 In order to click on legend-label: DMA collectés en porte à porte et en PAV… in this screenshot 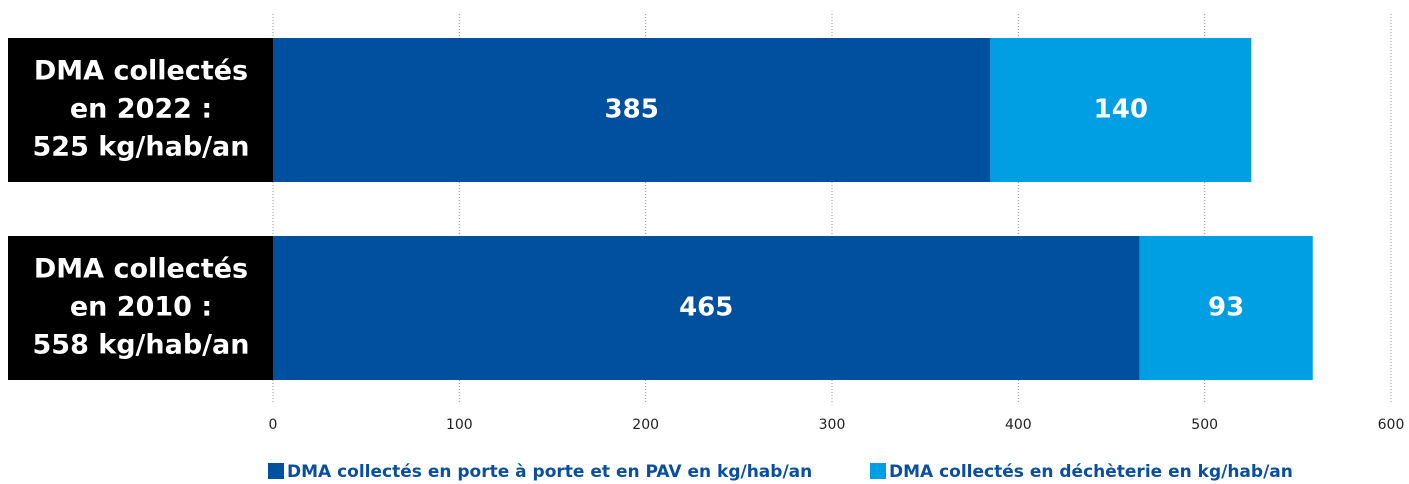, I will do `click(549, 472)`.